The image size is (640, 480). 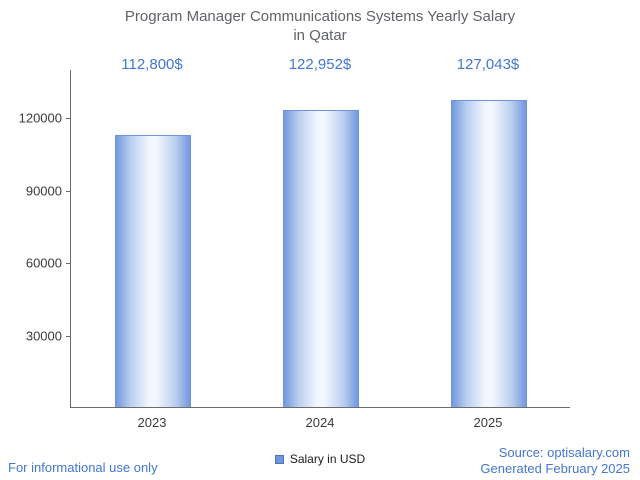 I want to click on generated-date: Generated February 2025, so click(x=555, y=468).